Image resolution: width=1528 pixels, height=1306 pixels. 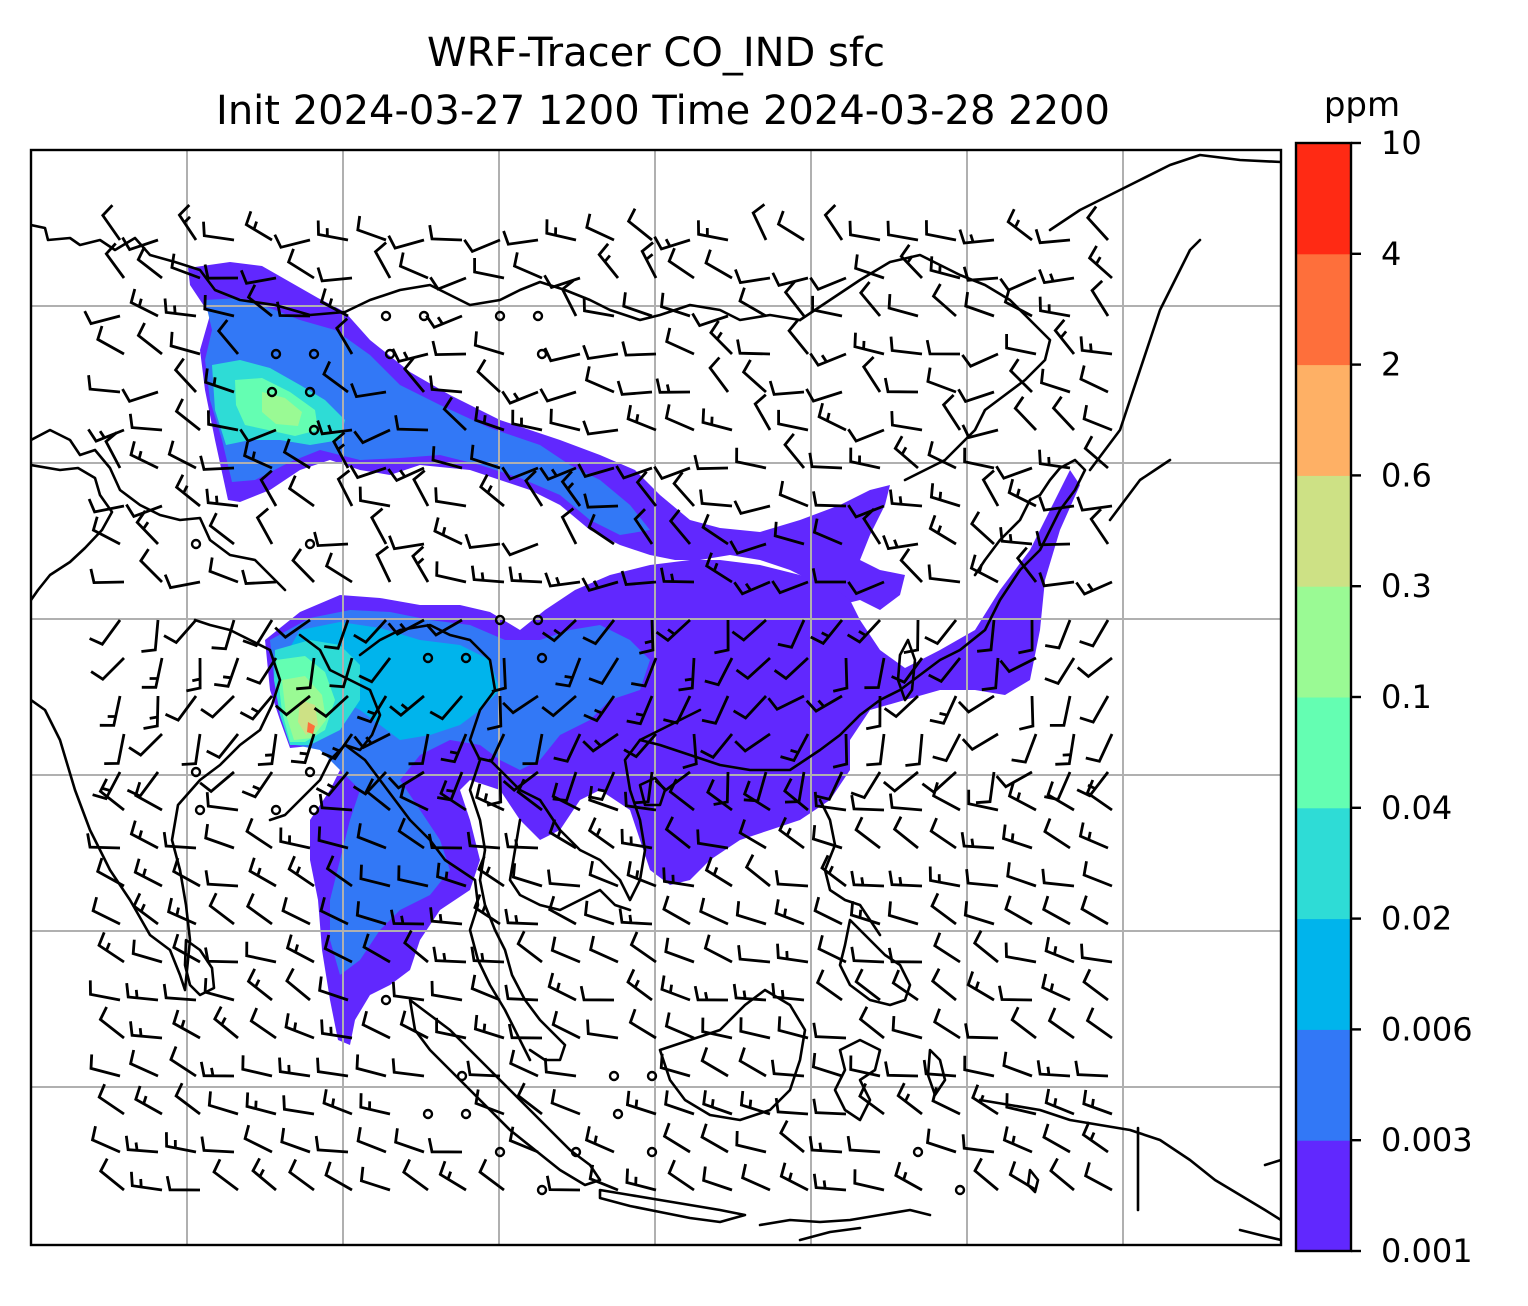 What do you see at coordinates (1323, 309) in the screenshot?
I see `colorbar-segment` at bounding box center [1323, 309].